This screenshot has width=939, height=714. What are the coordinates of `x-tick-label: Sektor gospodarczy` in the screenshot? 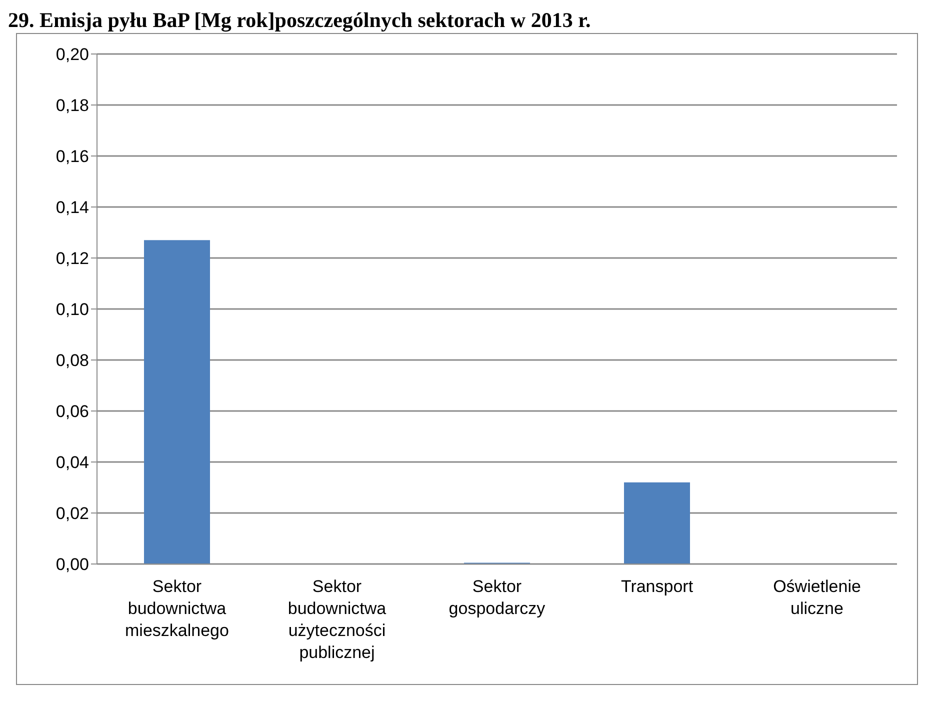 It's located at (497, 597).